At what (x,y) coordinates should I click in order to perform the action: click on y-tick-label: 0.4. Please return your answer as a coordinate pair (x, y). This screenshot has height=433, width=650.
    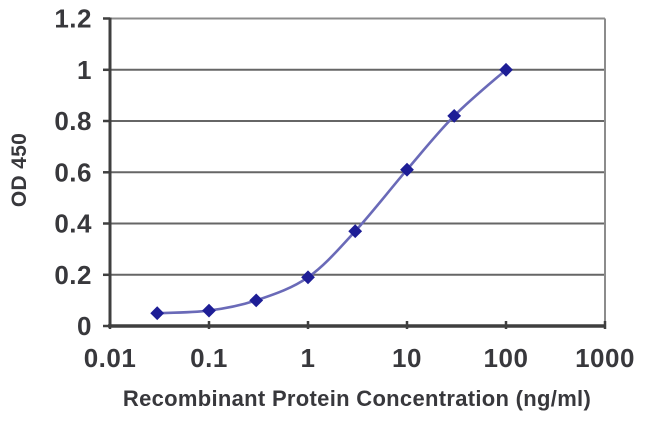
    Looking at the image, I should click on (73, 224).